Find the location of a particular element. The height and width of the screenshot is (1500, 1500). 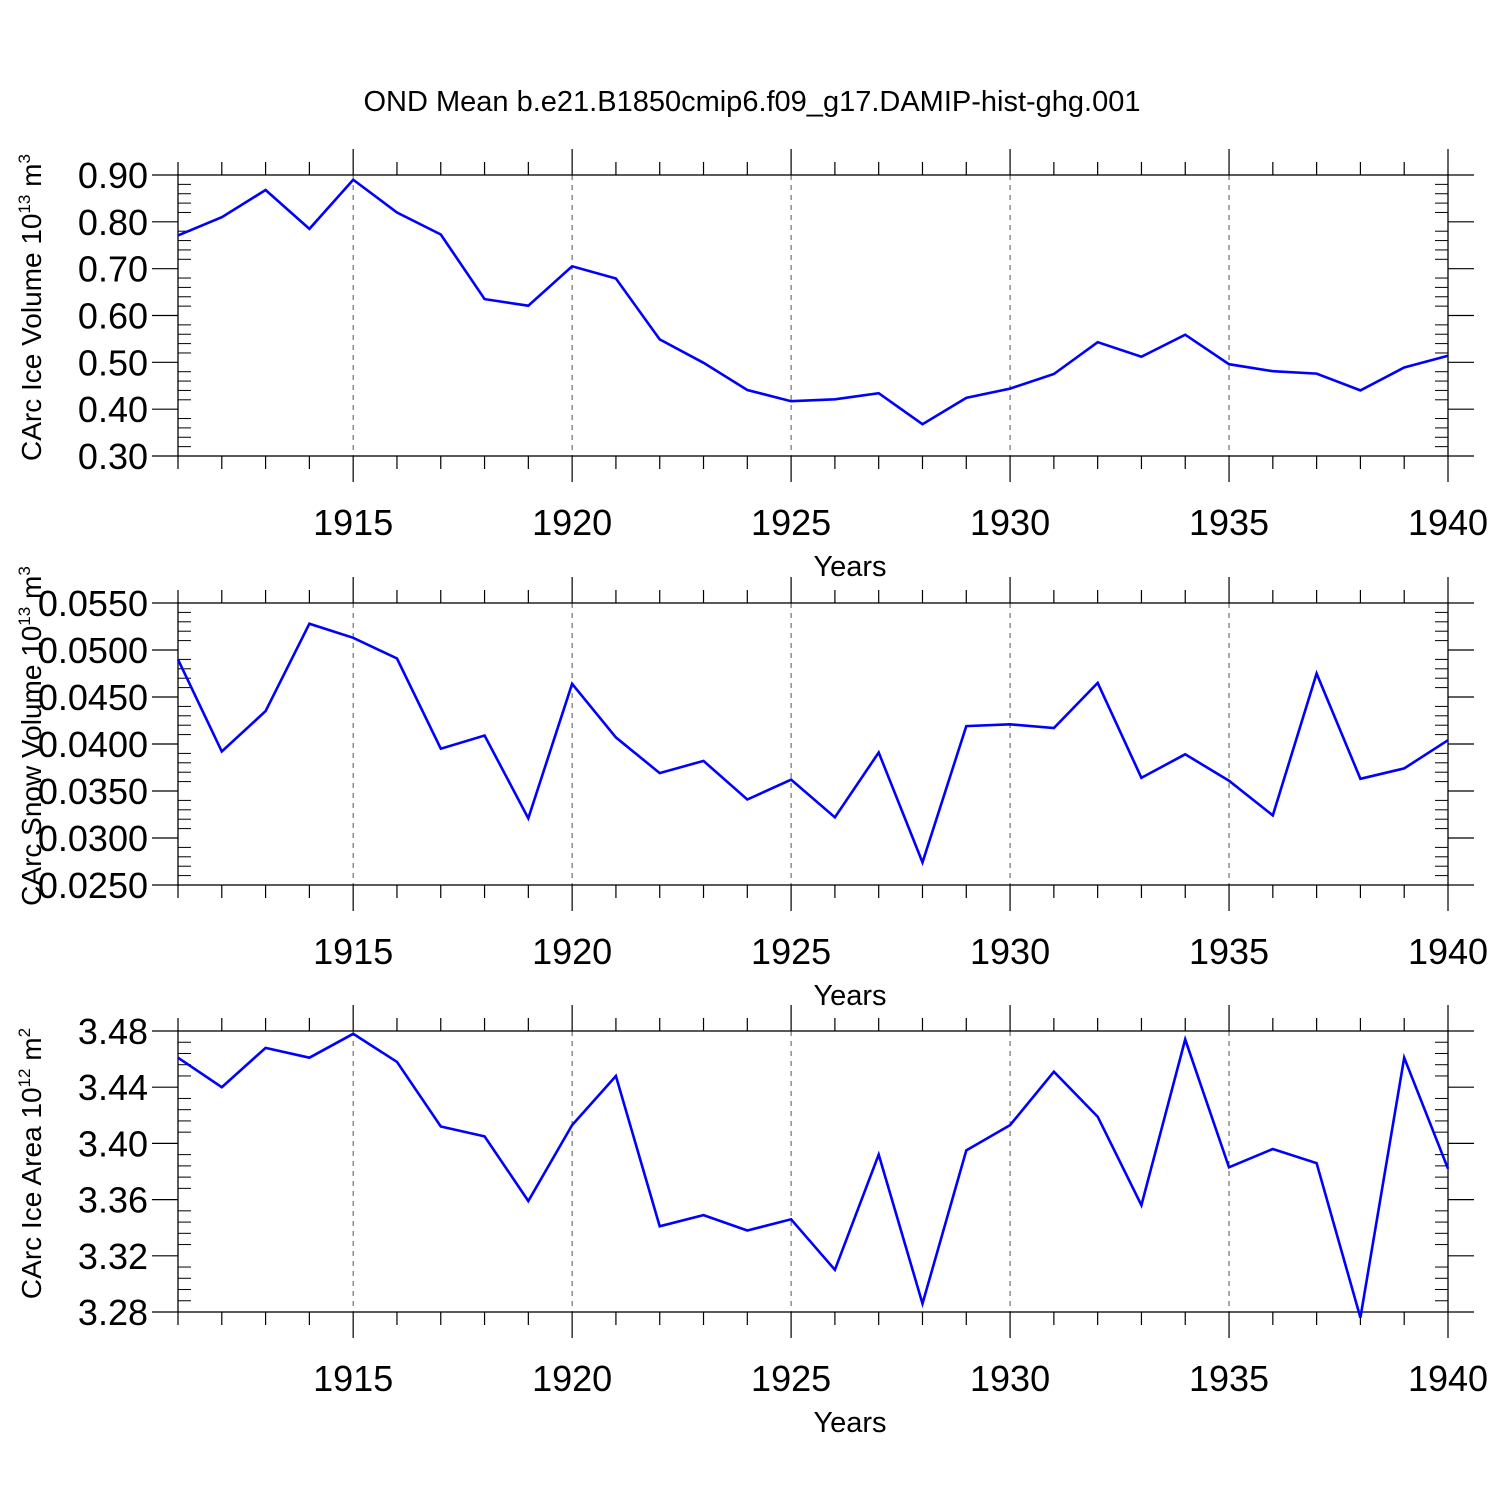

y-tick-label: 3.28 is located at coordinates (113, 1312).